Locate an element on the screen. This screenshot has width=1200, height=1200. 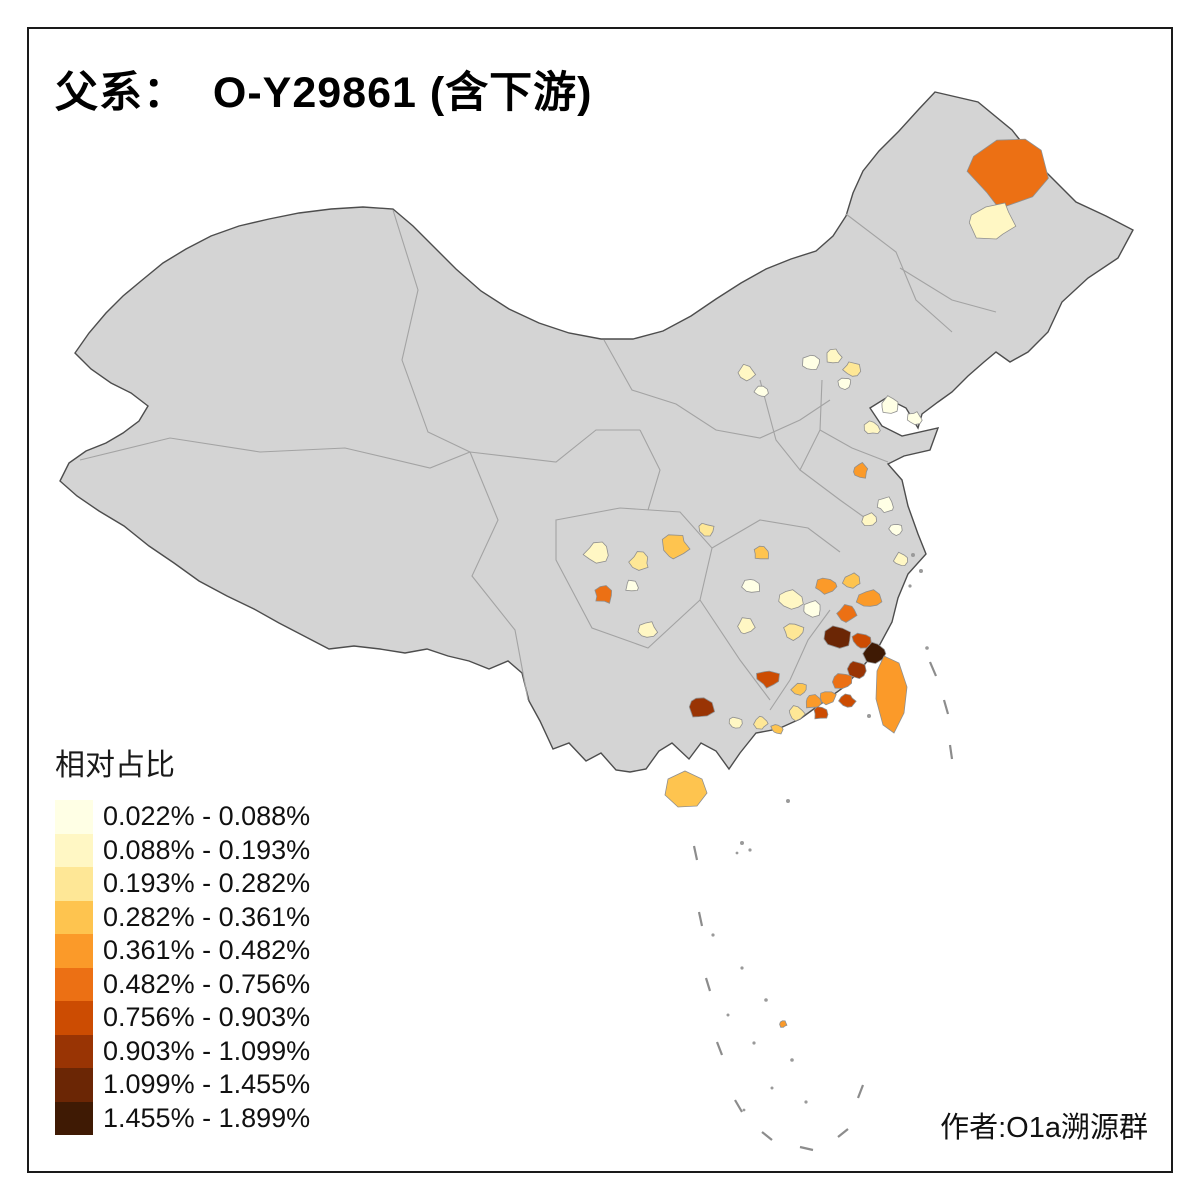
legend-label: 0.282% - 0.361% is located at coordinates (207, 916).